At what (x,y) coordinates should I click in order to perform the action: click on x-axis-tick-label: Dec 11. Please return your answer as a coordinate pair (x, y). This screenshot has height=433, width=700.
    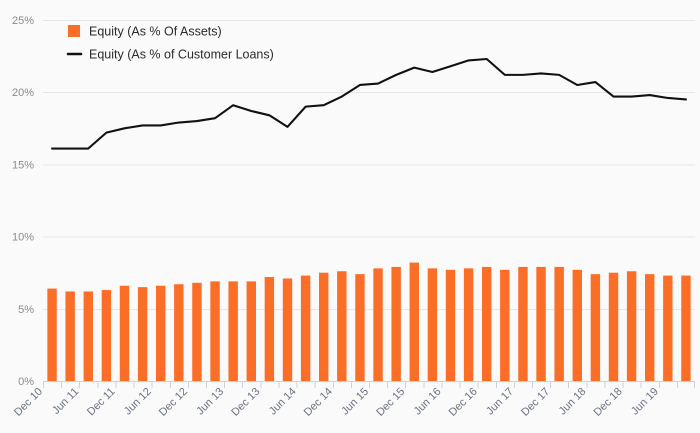
    Looking at the image, I should click on (101, 402).